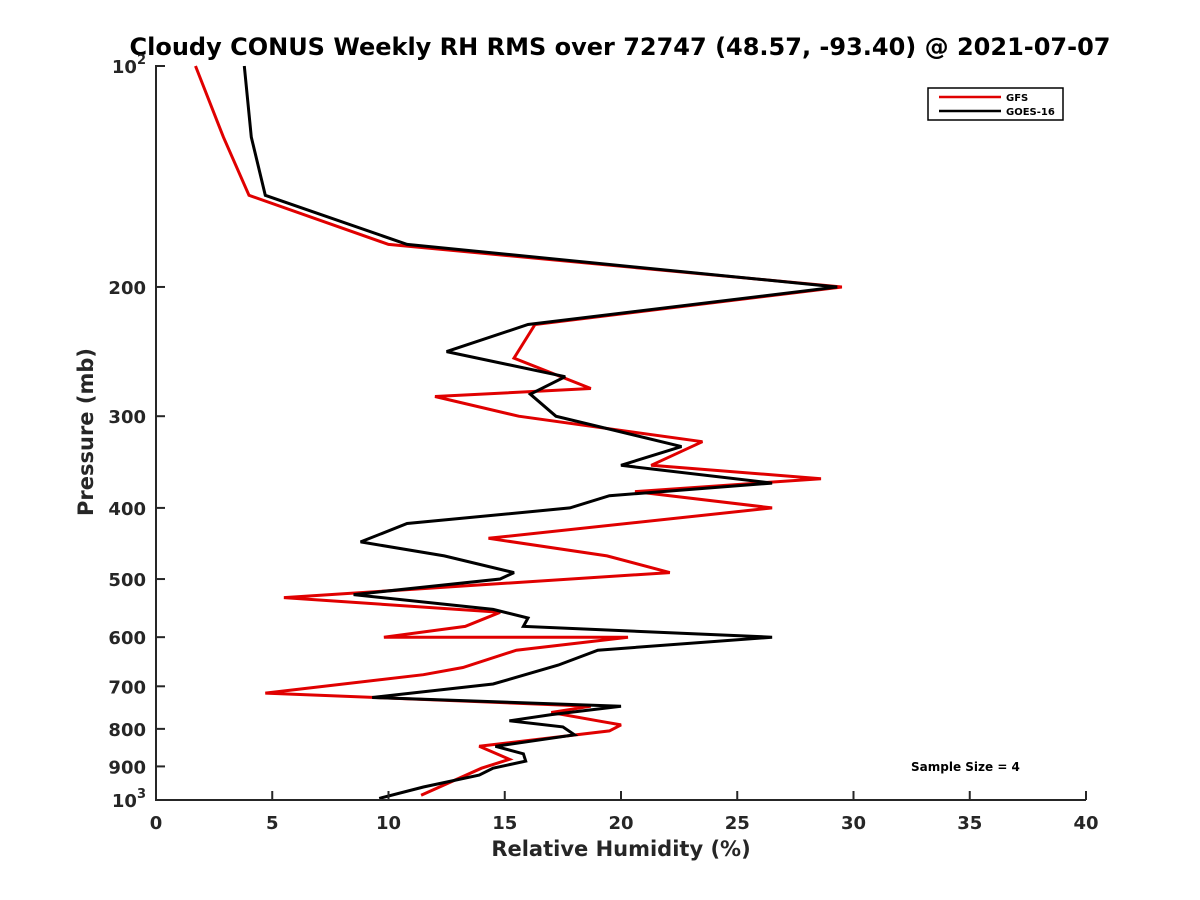  Describe the element at coordinates (1085, 823) in the screenshot. I see `x-tick-label: 40` at that location.